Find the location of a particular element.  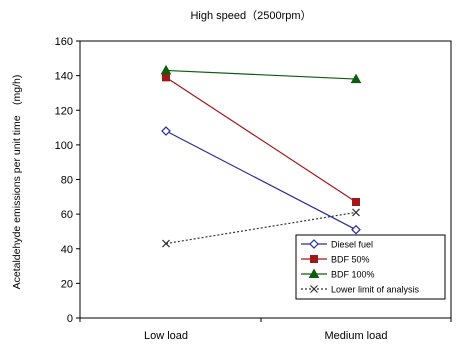

y-tick-label: 160 is located at coordinates (64, 42).